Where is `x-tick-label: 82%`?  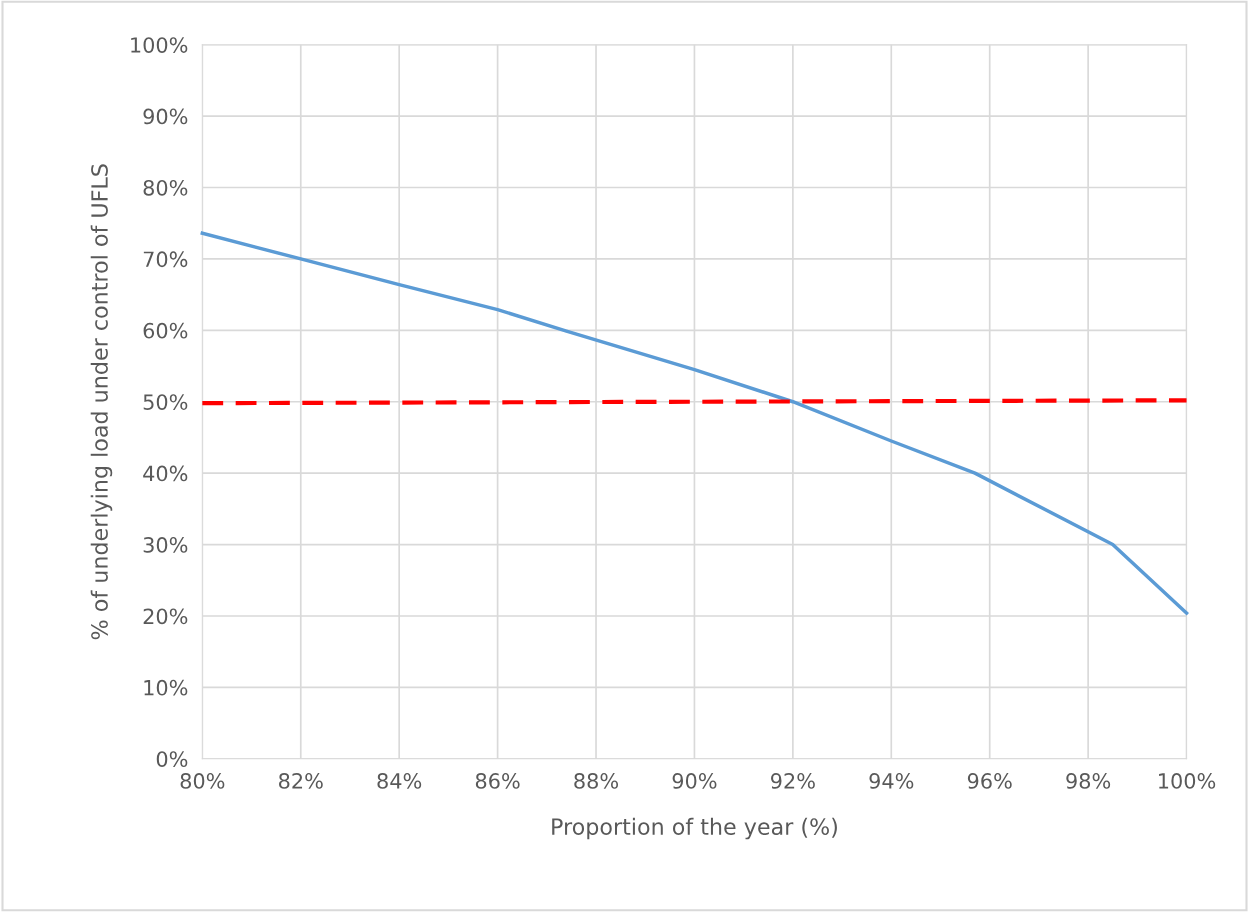 x-tick-label: 82% is located at coordinates (301, 781).